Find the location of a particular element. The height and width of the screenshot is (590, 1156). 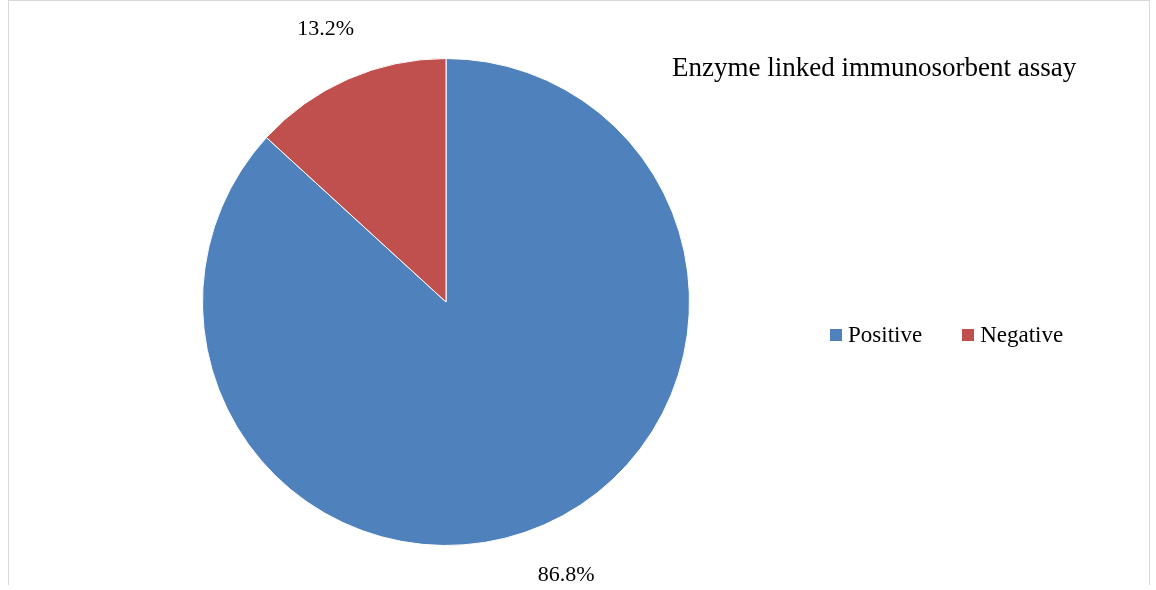

legend-label: Negative is located at coordinates (1022, 335).